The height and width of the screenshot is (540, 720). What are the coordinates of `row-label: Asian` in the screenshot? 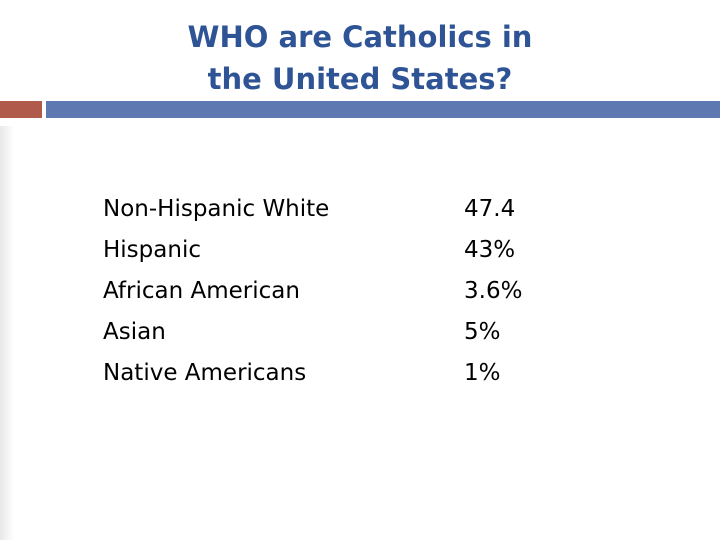 It's located at (134, 332).